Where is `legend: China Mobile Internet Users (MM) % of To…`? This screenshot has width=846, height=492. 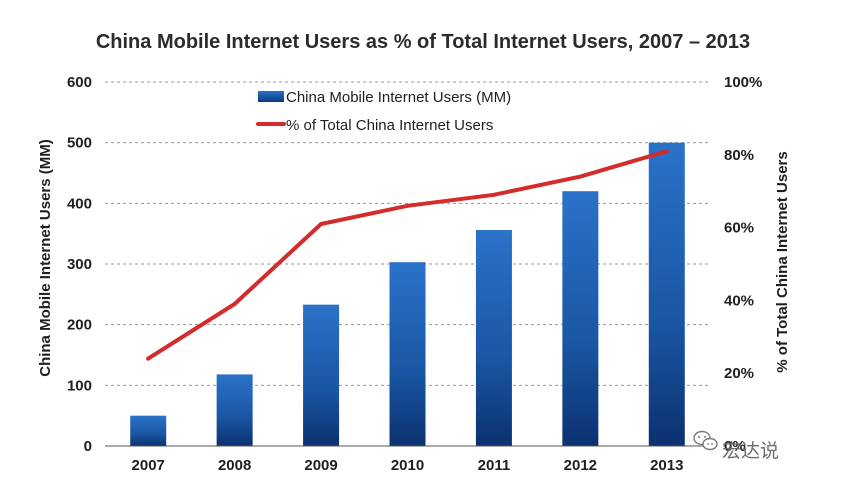 legend: China Mobile Internet Users (MM) % of To… is located at coordinates (383, 111).